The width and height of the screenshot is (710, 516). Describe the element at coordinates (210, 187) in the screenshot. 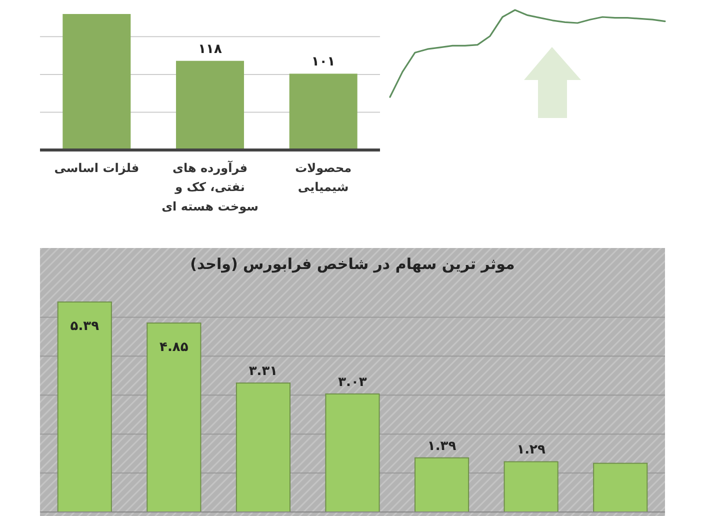

I see `x-tick-label: فرآورده های نفتی، کک و سوخت هسته ای` at that location.